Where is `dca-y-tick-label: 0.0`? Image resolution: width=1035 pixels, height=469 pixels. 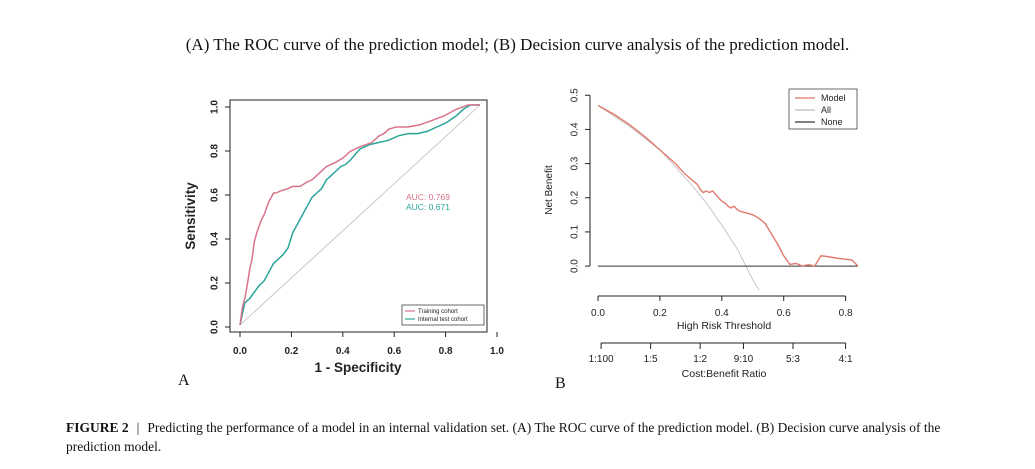 dca-y-tick-label: 0.0 is located at coordinates (575, 266).